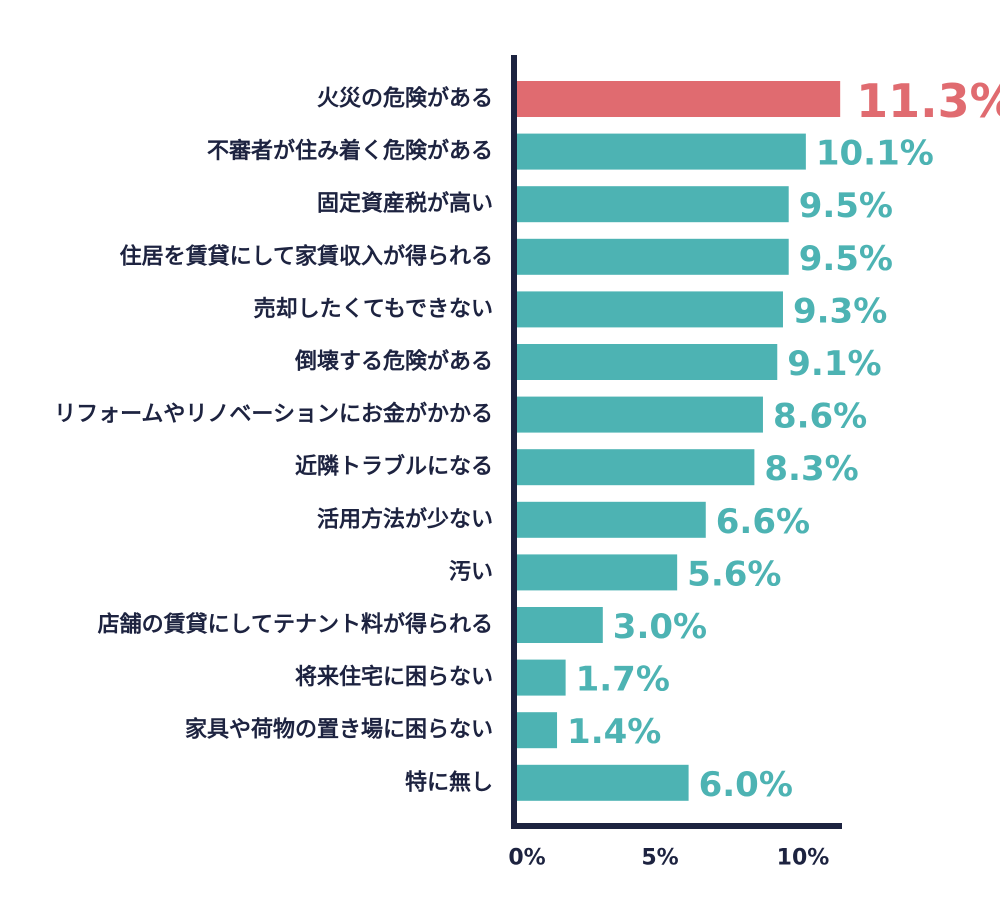 This screenshot has width=1000, height=921. I want to click on value-label-3: 9.5%, so click(846, 259).